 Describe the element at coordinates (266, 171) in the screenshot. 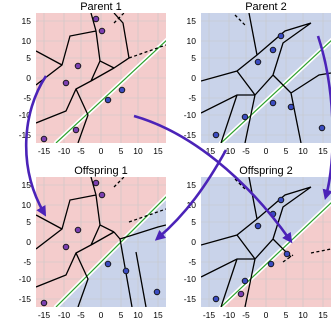

I see `panel-title: Offspring 2` at that location.